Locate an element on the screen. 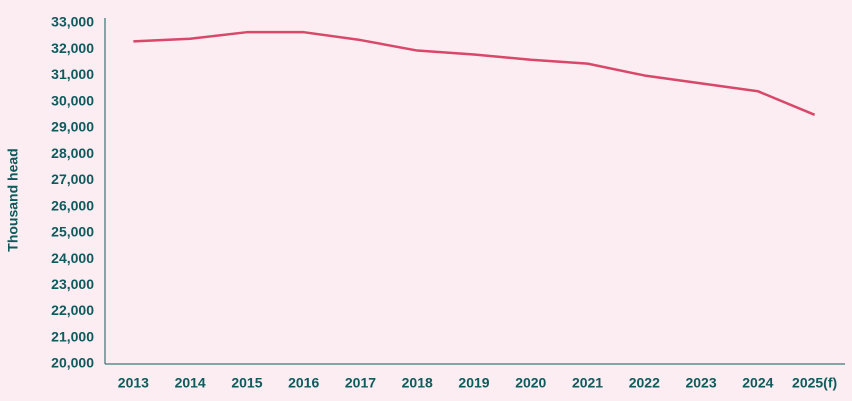 The image size is (852, 401). y-tick-label: 20,000 is located at coordinates (72, 363).